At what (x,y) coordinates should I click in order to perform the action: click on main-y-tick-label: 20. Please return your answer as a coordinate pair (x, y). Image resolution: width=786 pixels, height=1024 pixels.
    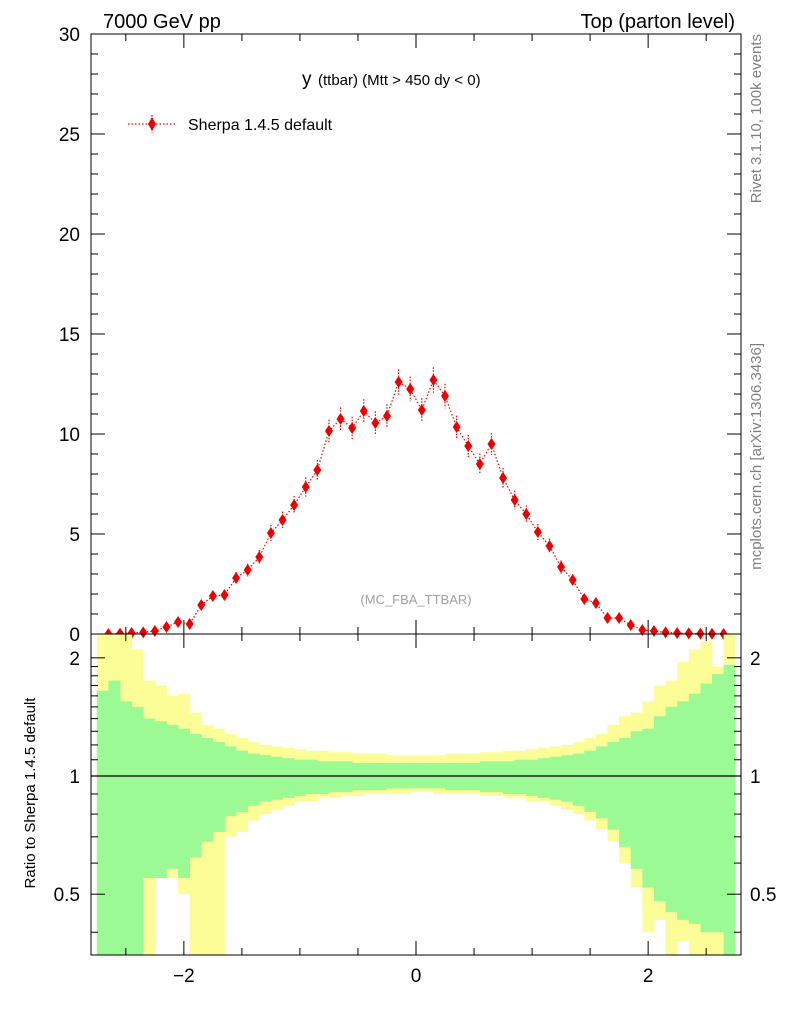
    Looking at the image, I should click on (69, 235).